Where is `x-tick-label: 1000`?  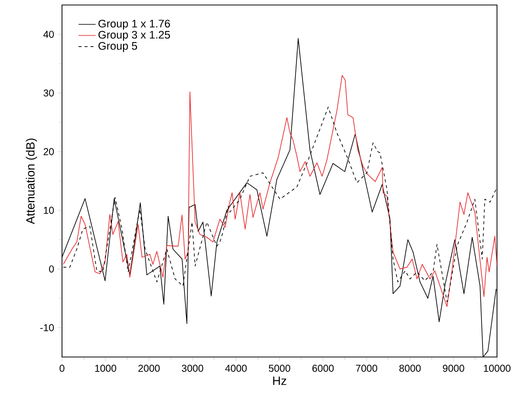 x-tick-label: 1000 is located at coordinates (105, 368).